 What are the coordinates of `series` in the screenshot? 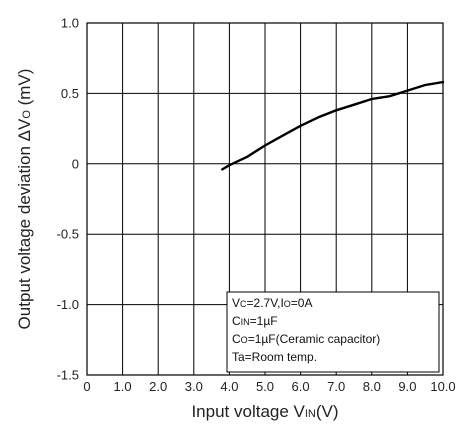 It's located at (333, 125).